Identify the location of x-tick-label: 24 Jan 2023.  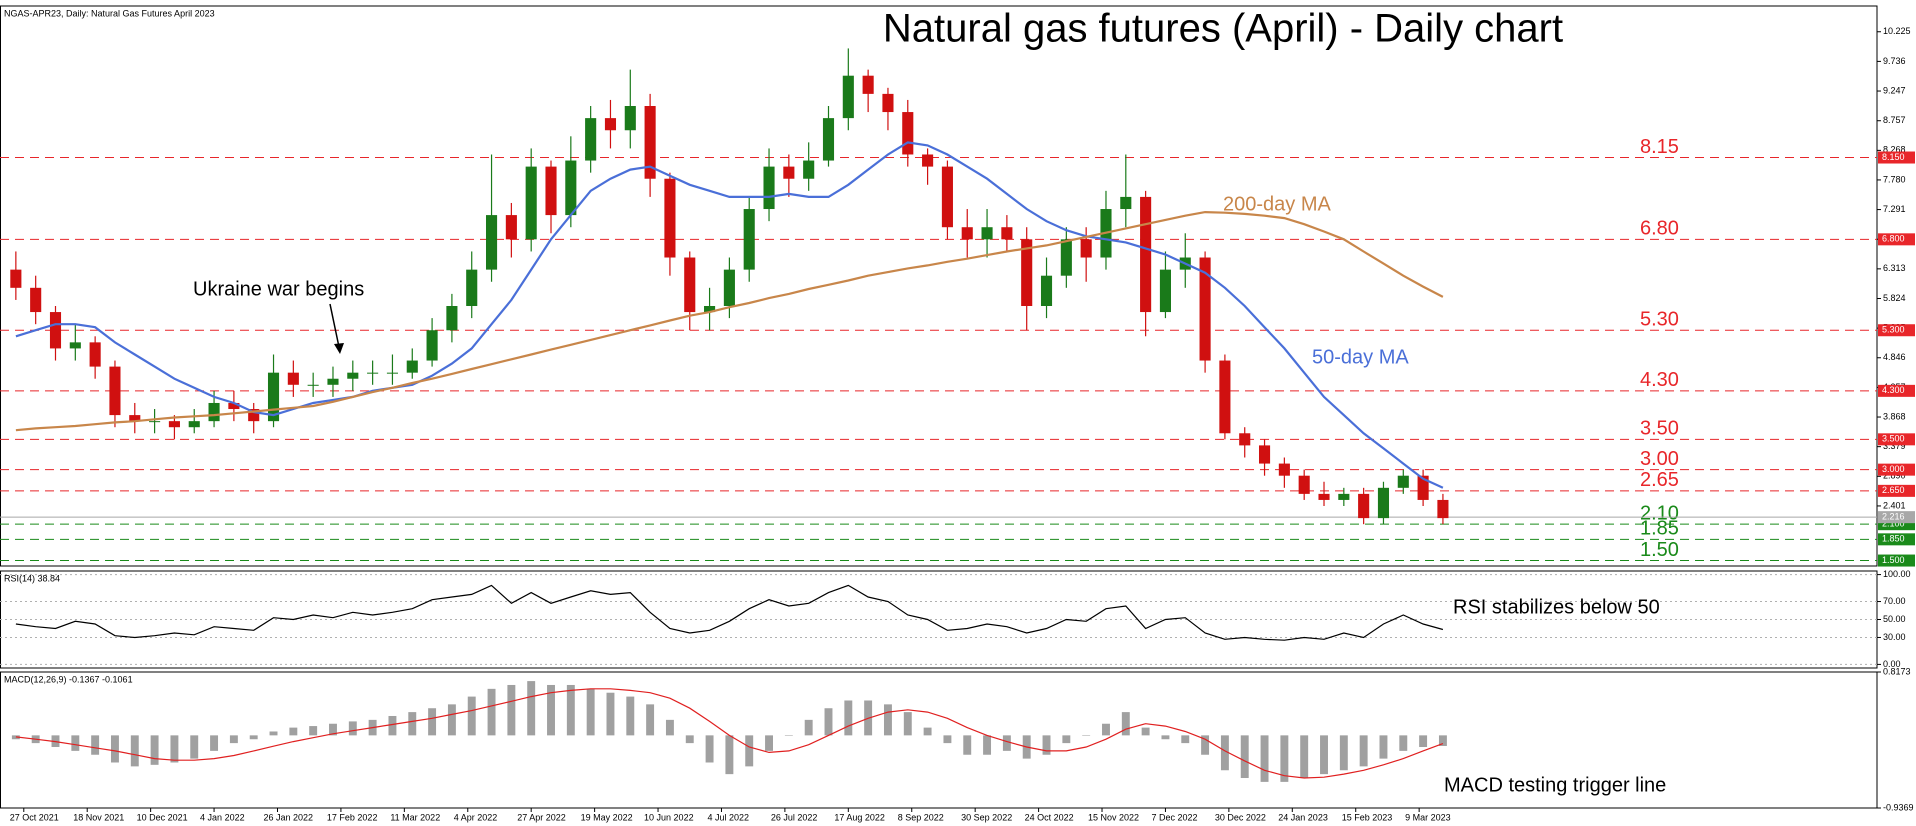
(1303, 817).